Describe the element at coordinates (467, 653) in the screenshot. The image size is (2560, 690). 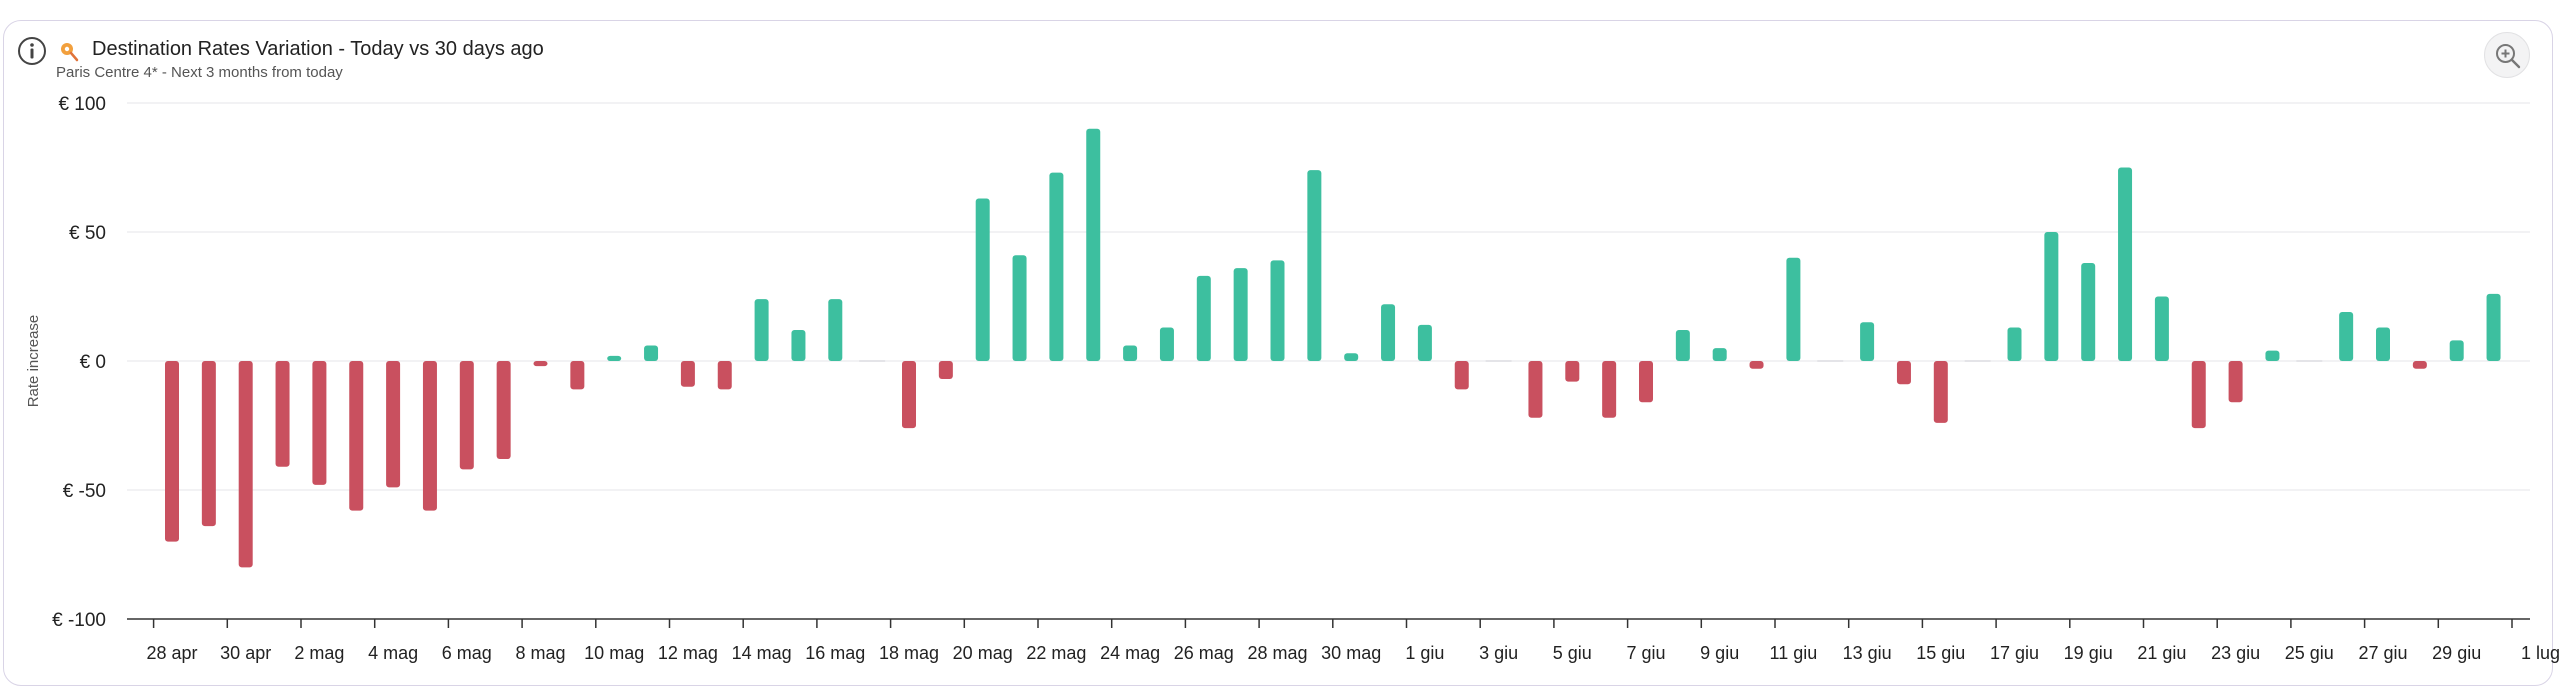
I see `x-tick-label: 6 mag` at that location.